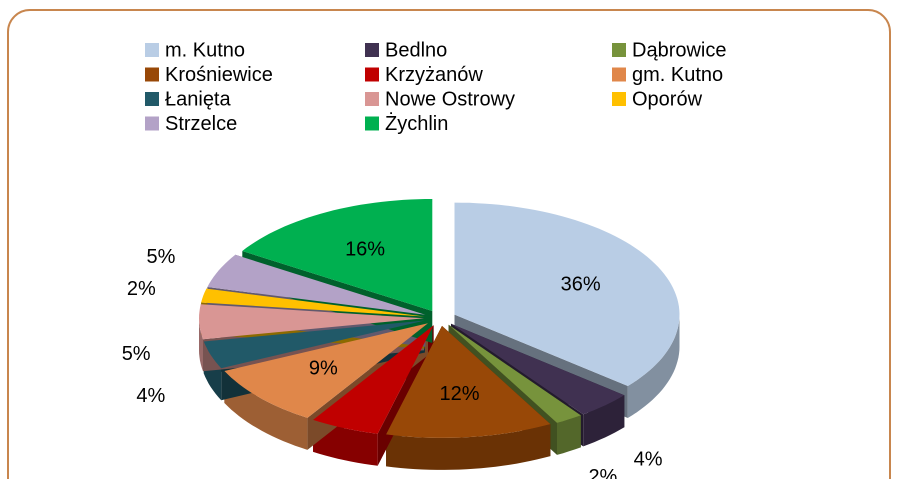 This screenshot has height=479, width=899. Describe the element at coordinates (198, 99) in the screenshot. I see `legend-label: Łanięta` at that location.